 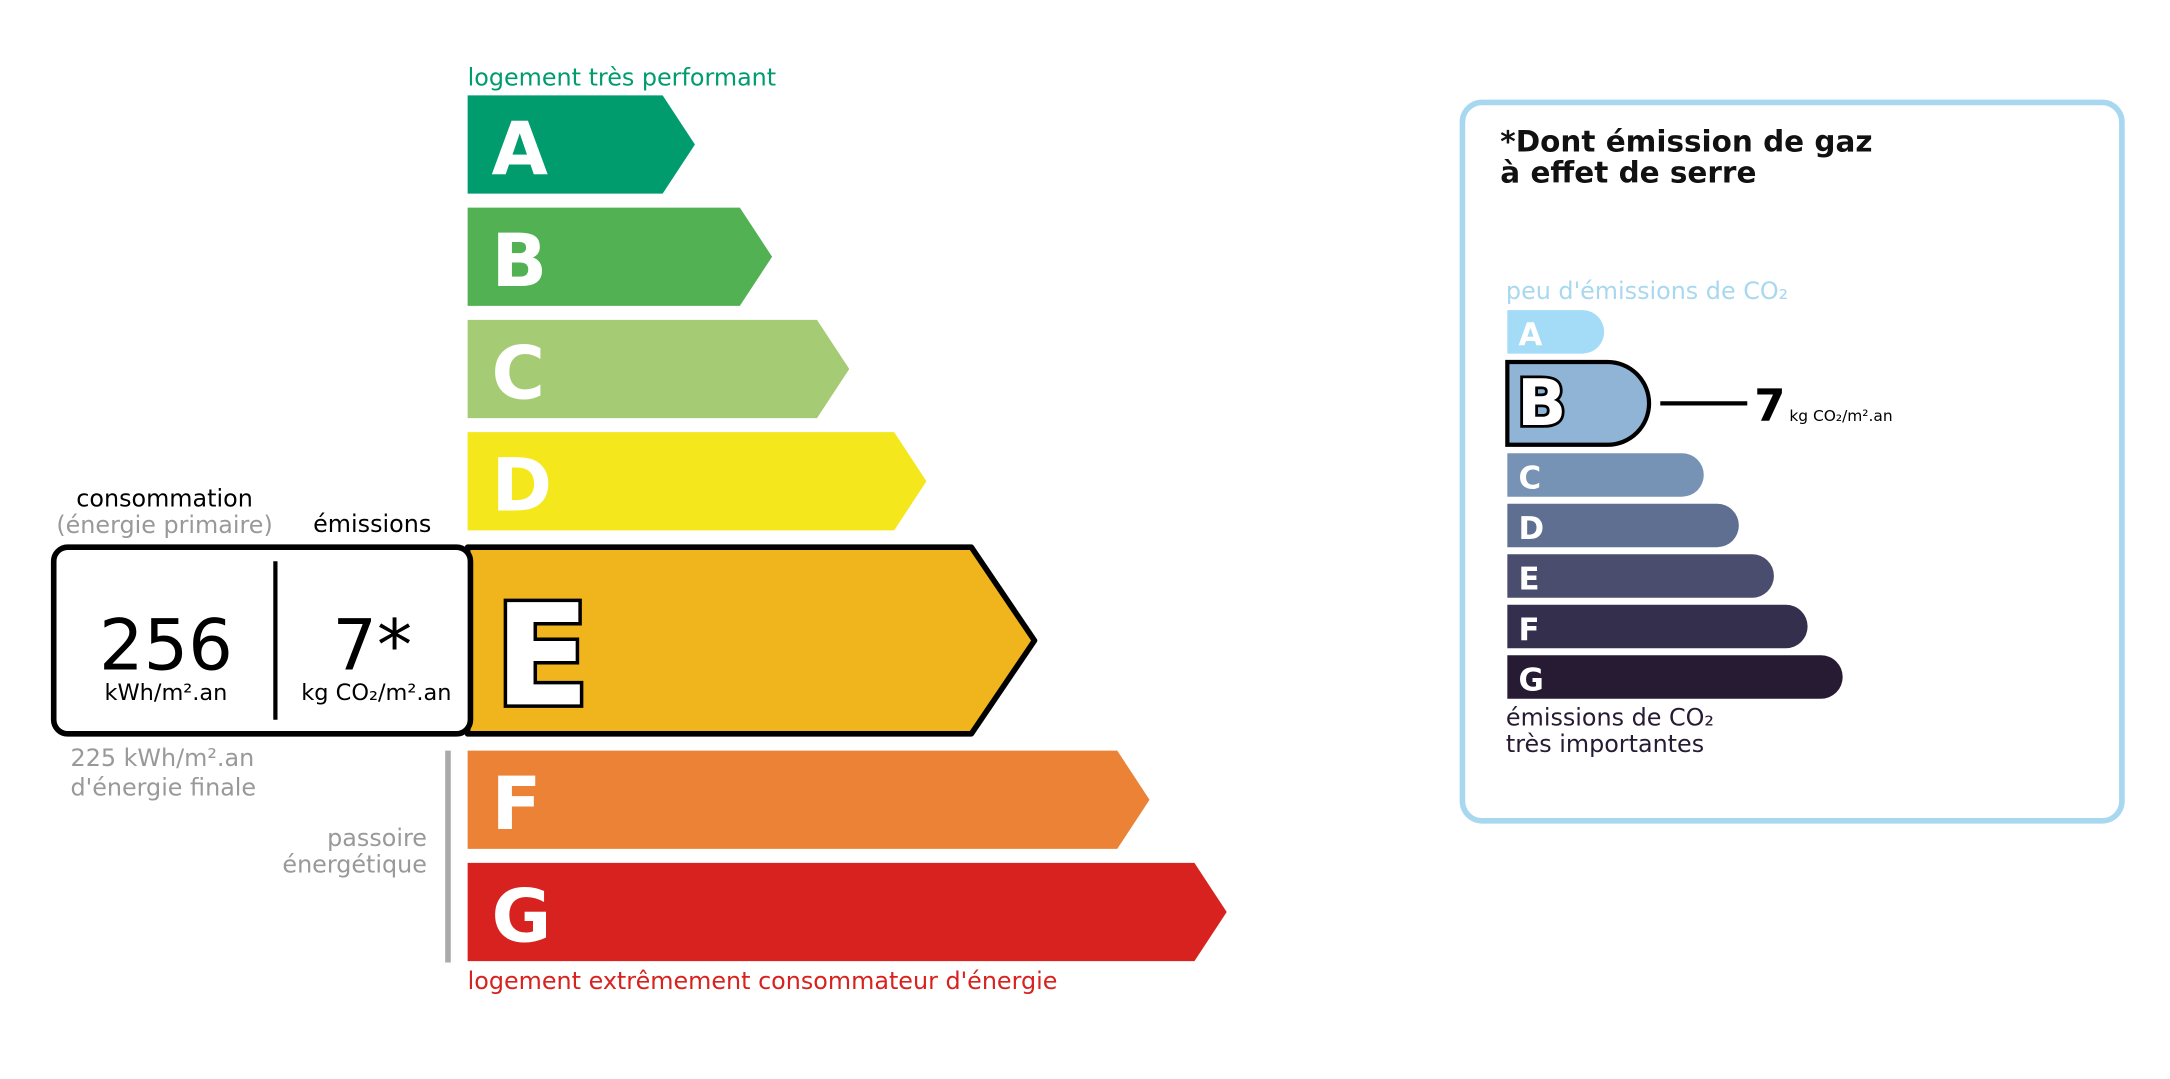 What do you see at coordinates (1686, 142) in the screenshot?
I see `ghg-title: *Dont émission de gaz` at bounding box center [1686, 142].